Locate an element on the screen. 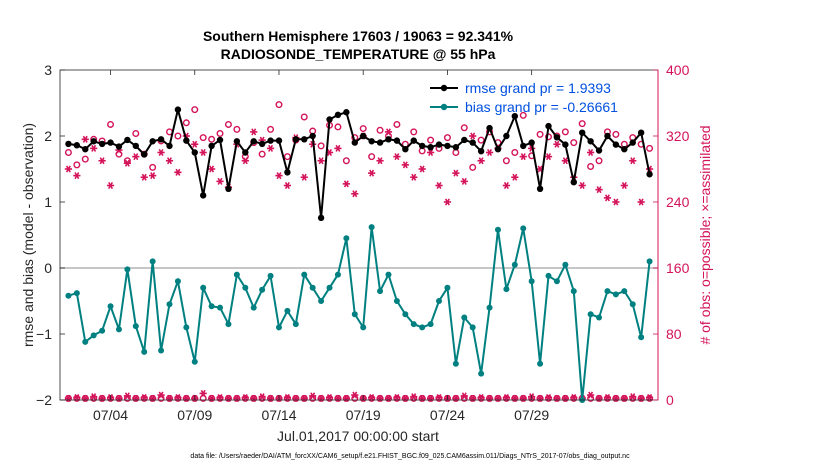 This screenshot has height=470, width=830. x-tick-label: 07/14 is located at coordinates (278, 415).